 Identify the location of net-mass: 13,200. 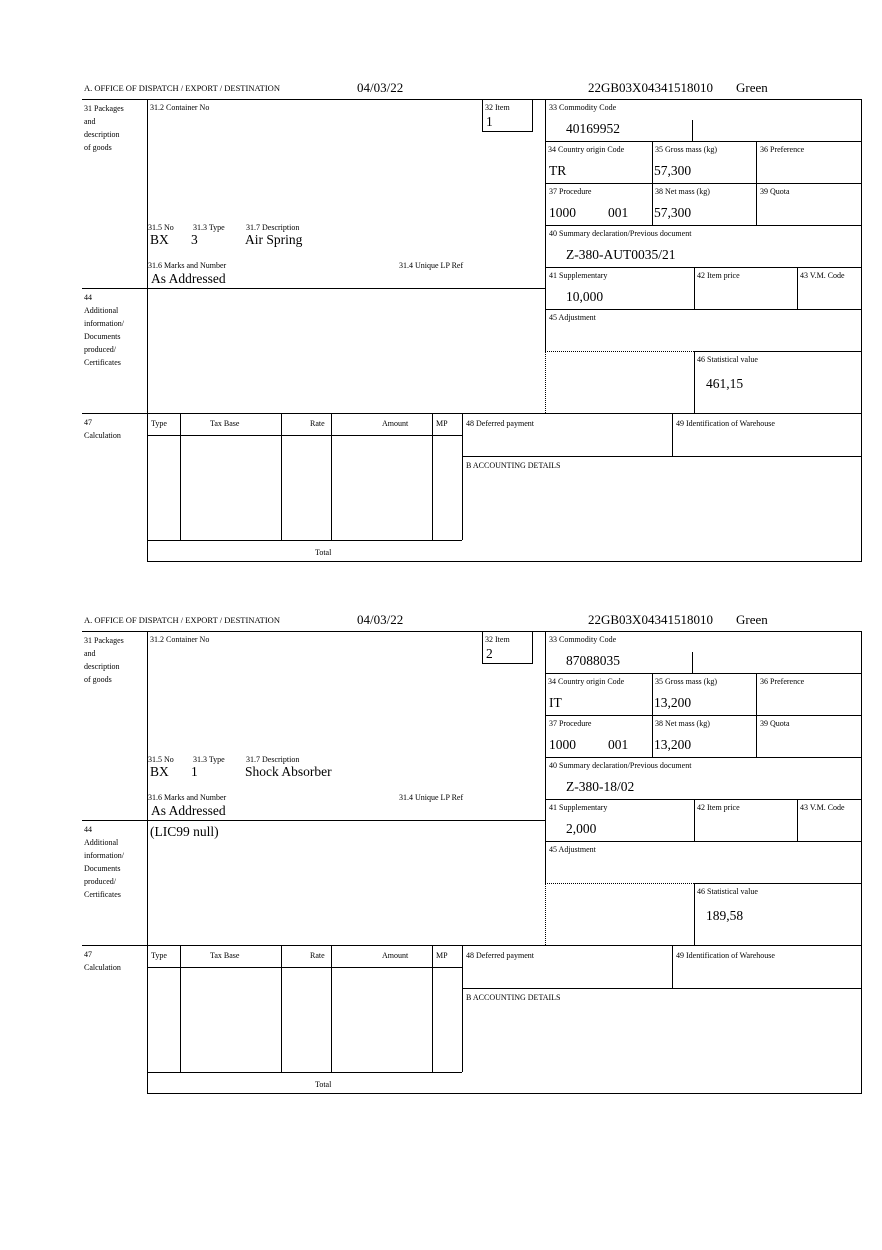
(673, 744).